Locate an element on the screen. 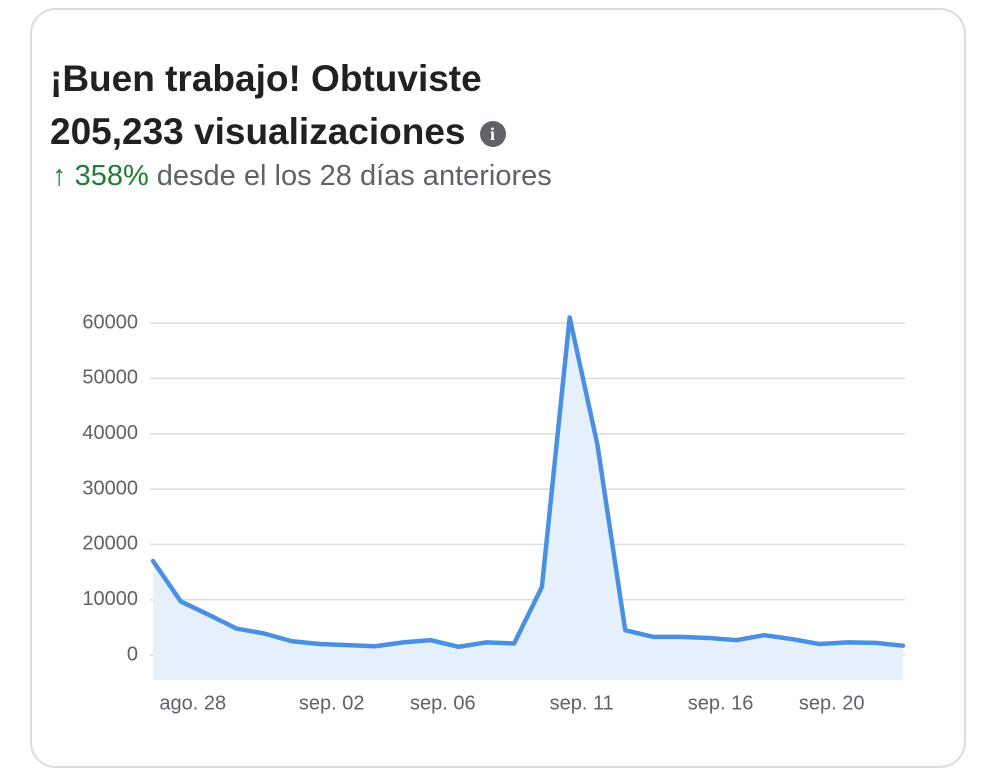 The width and height of the screenshot is (1000, 768). y-tick-label: 30000 is located at coordinates (110, 488).